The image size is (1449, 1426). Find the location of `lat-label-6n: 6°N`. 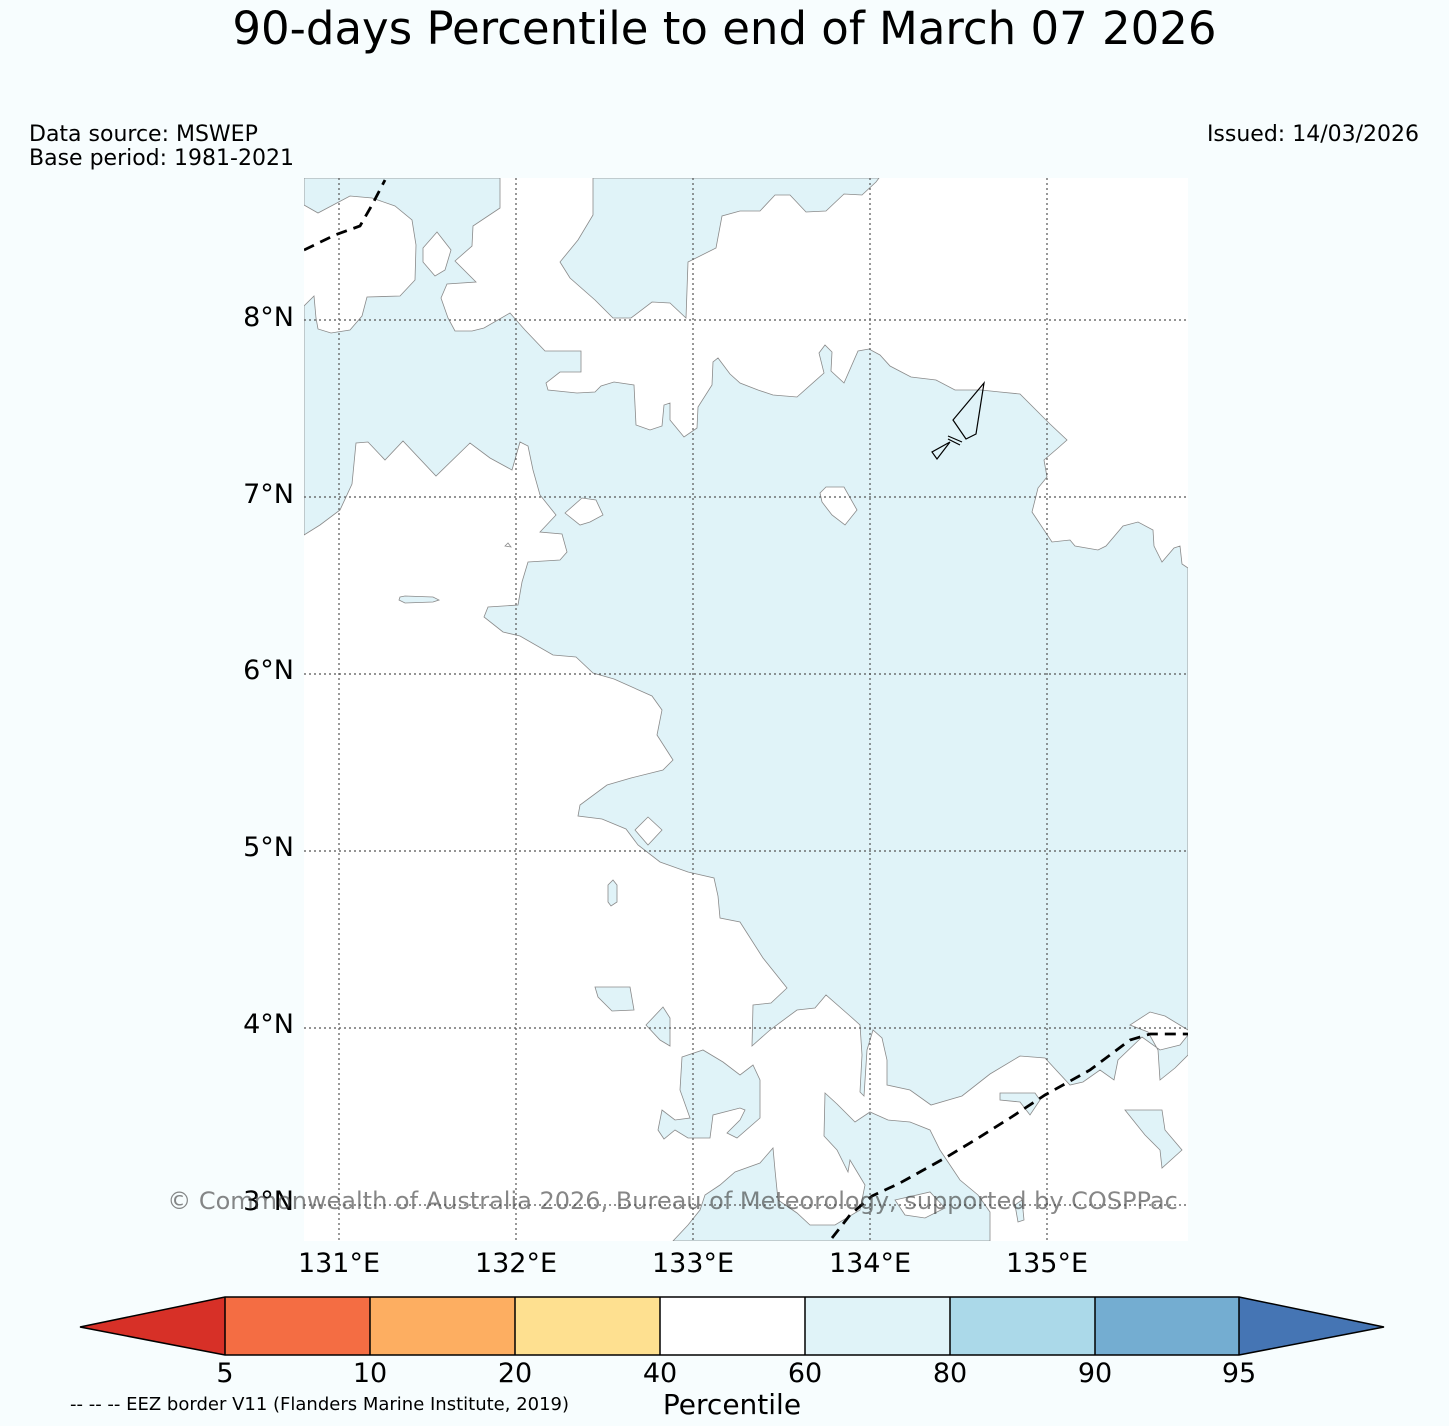

lat-label-6n: 6°N is located at coordinates (268, 670).